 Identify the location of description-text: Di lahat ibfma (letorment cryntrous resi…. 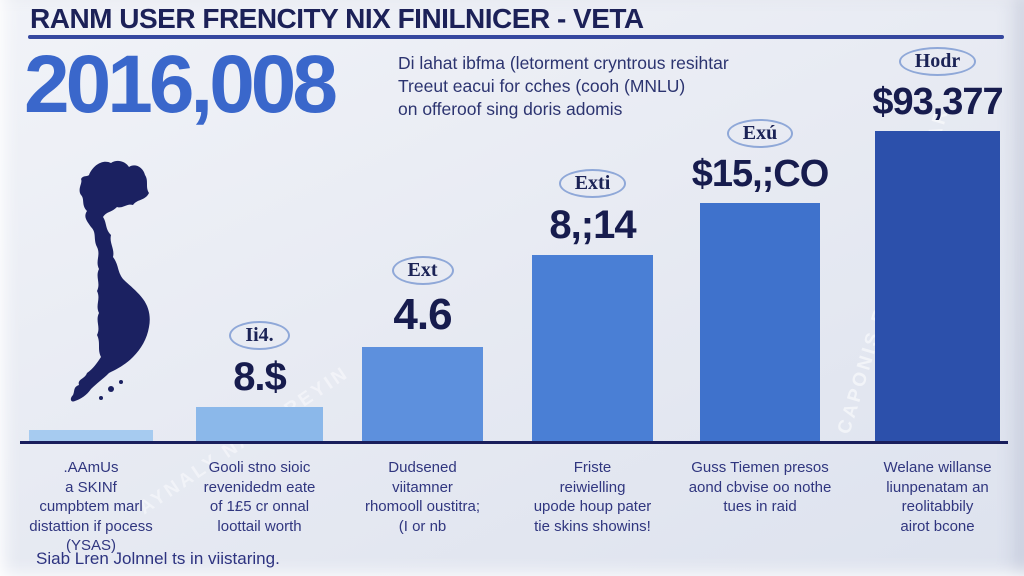
(563, 86).